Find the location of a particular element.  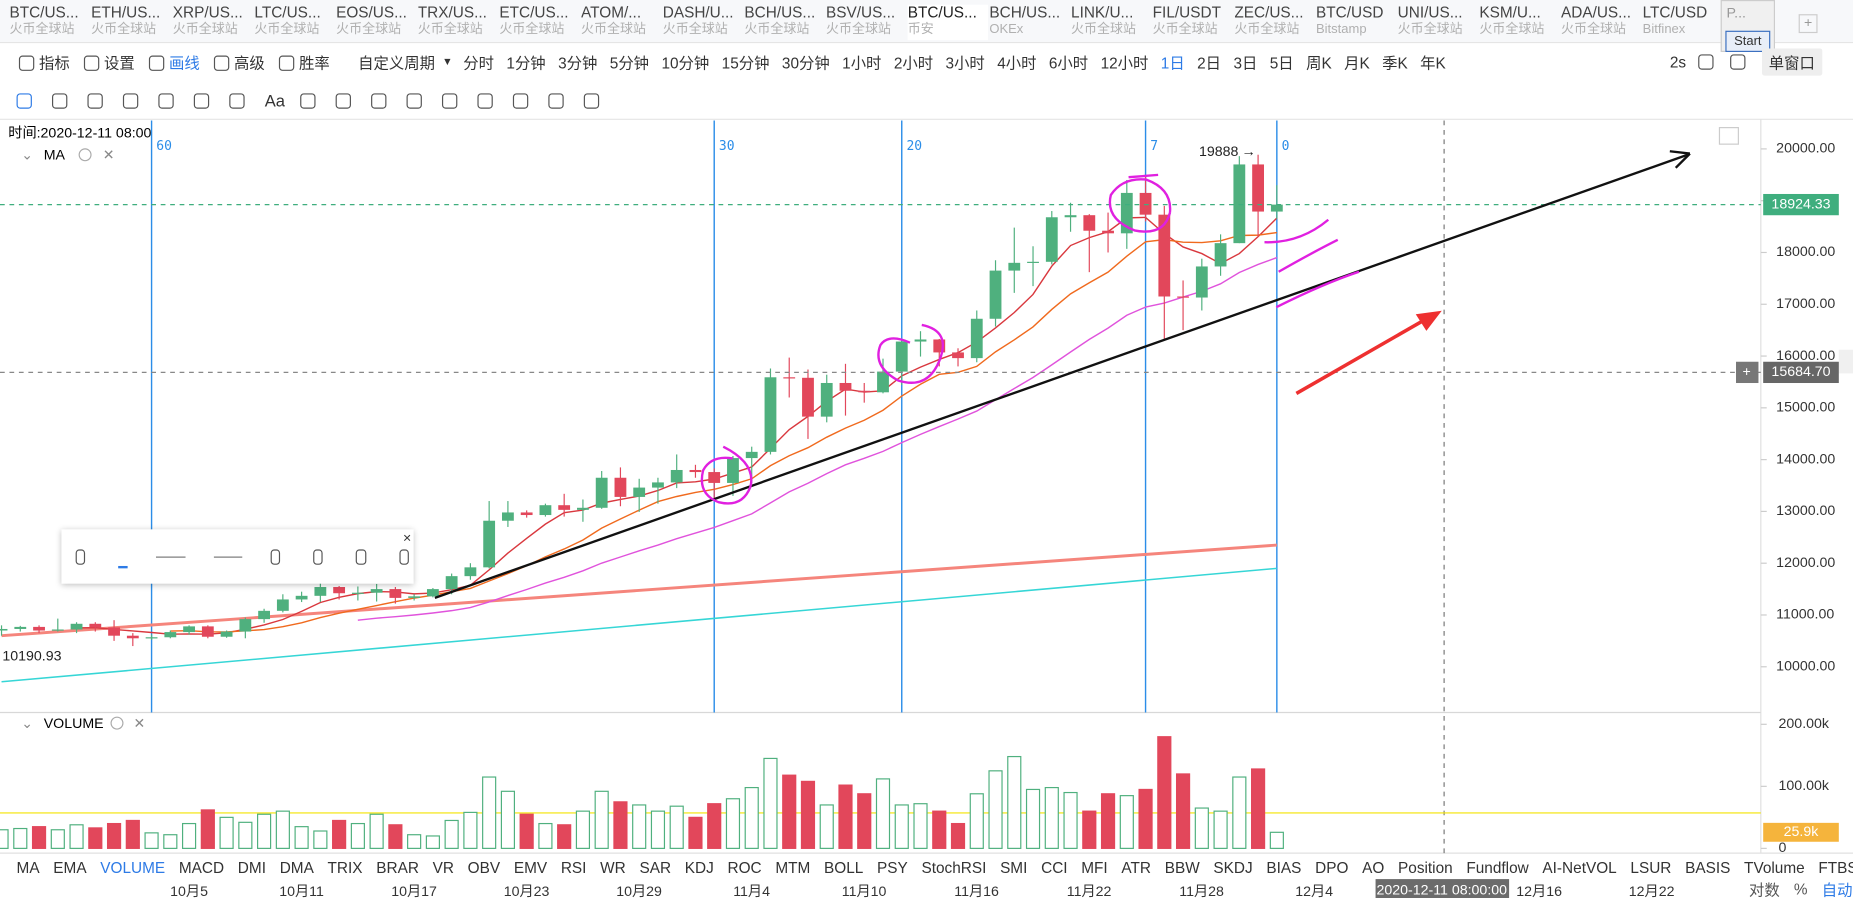

indicator-tab: BOLL is located at coordinates (844, 867).